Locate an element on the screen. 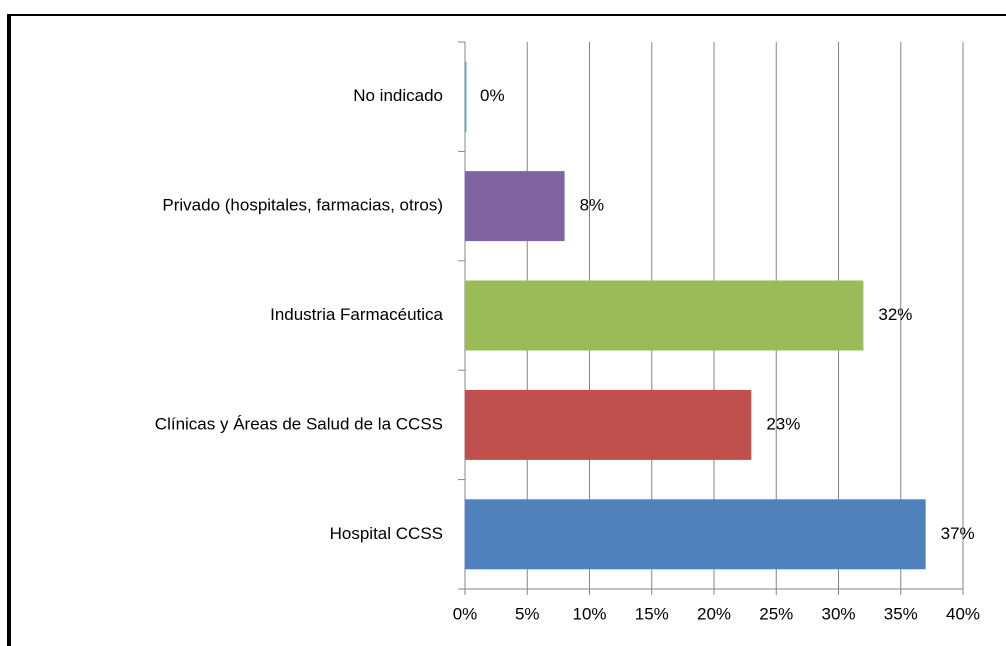 This screenshot has width=1006, height=646. x-tick-label: 40% is located at coordinates (963, 613).